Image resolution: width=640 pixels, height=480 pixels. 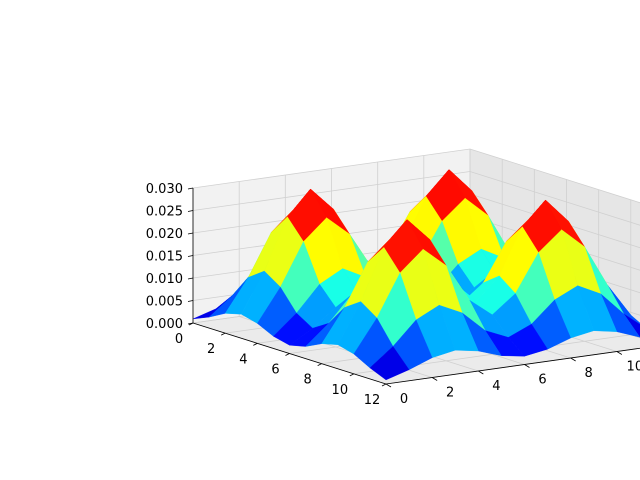 What do you see at coordinates (164, 189) in the screenshot?
I see `z-tick-label: 0.030` at bounding box center [164, 189].